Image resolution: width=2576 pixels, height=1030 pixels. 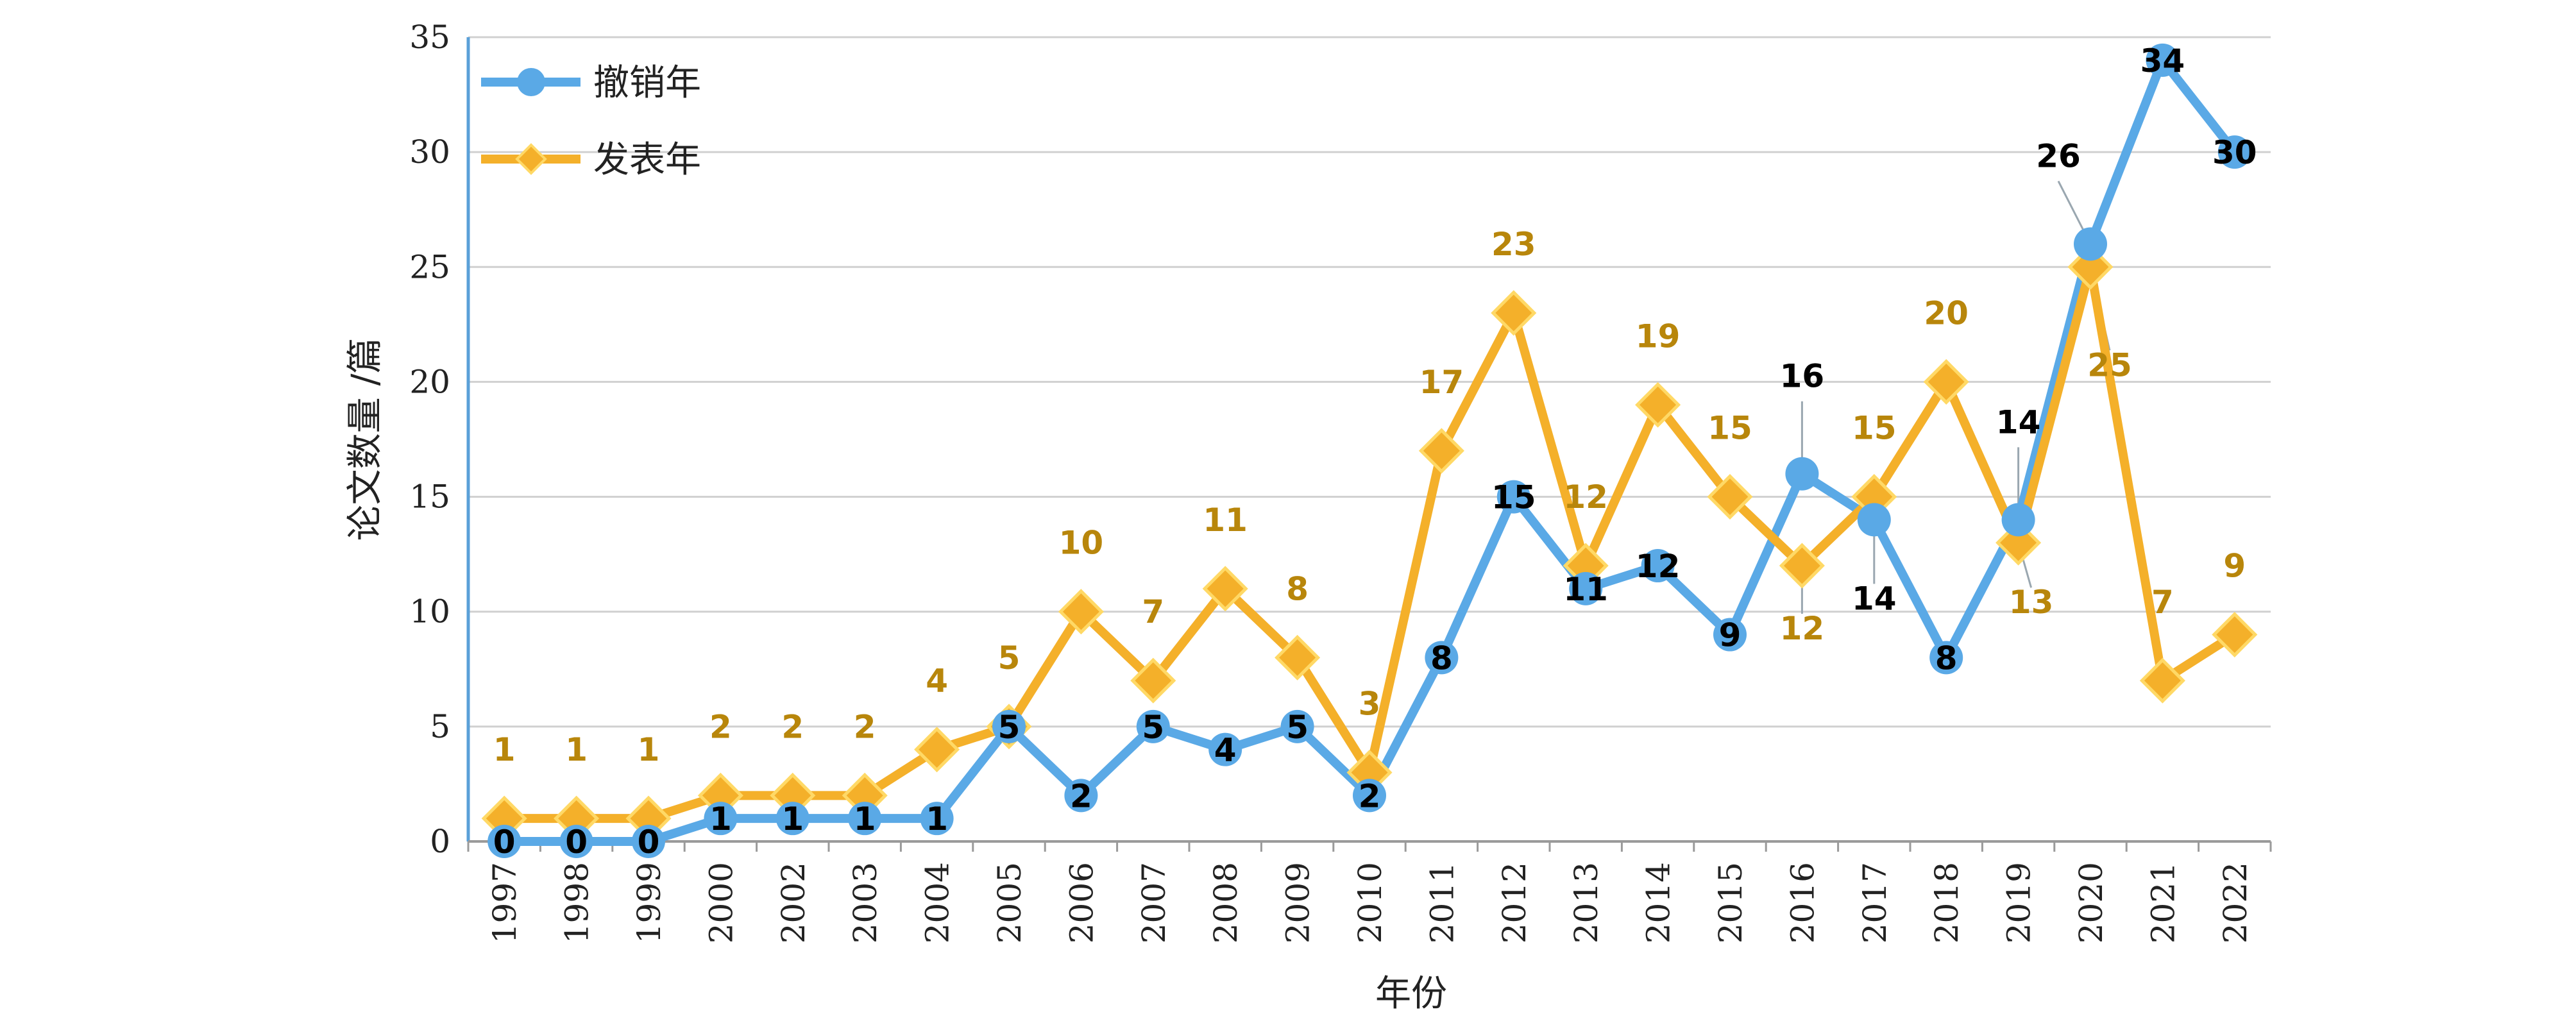 I want to click on x-tick-label: 2004, so click(x=937, y=902).